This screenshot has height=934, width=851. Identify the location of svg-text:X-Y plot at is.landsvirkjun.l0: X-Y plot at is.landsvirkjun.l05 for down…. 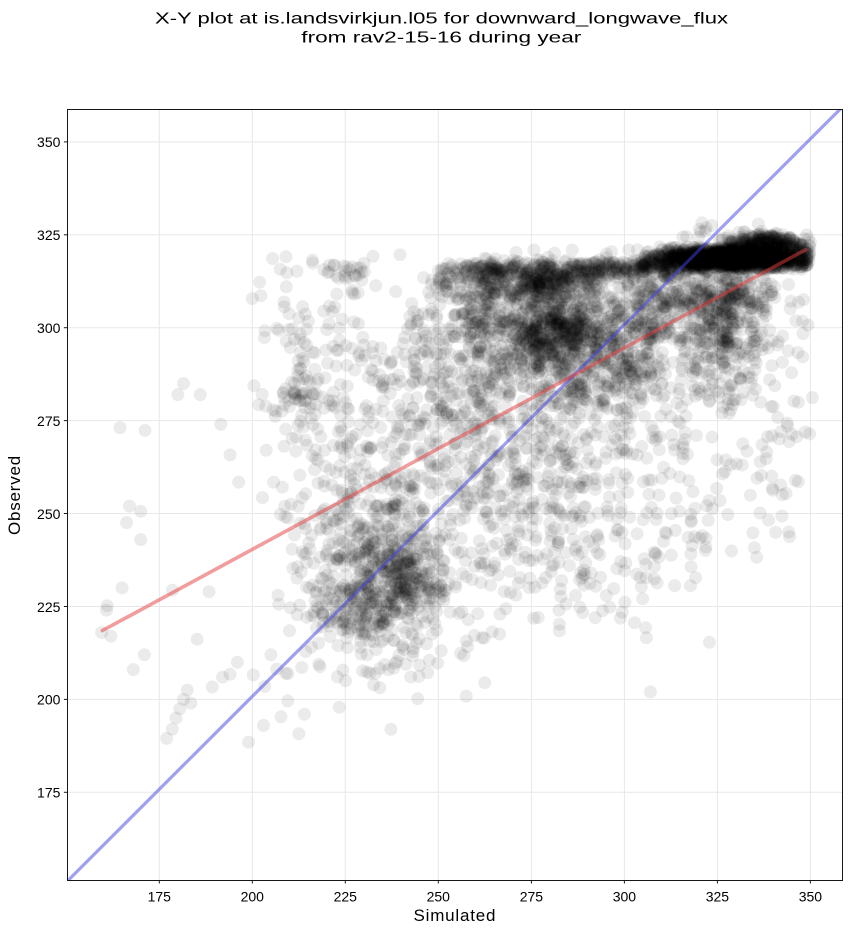
(441, 18).